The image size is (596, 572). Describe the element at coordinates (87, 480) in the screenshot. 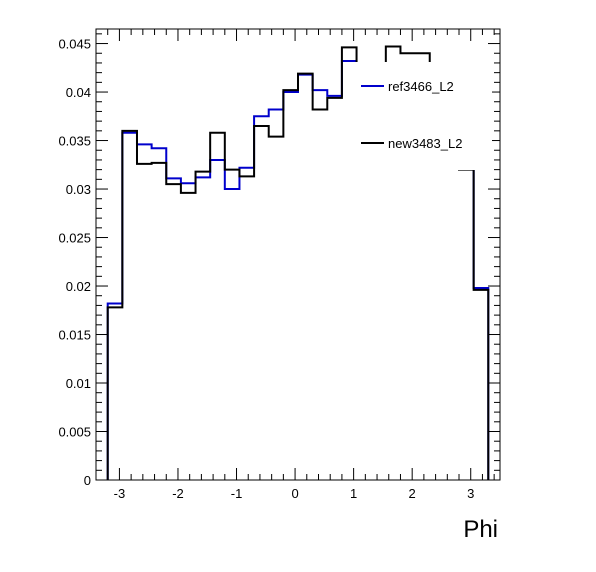

I see `y-tick-label: 0` at that location.